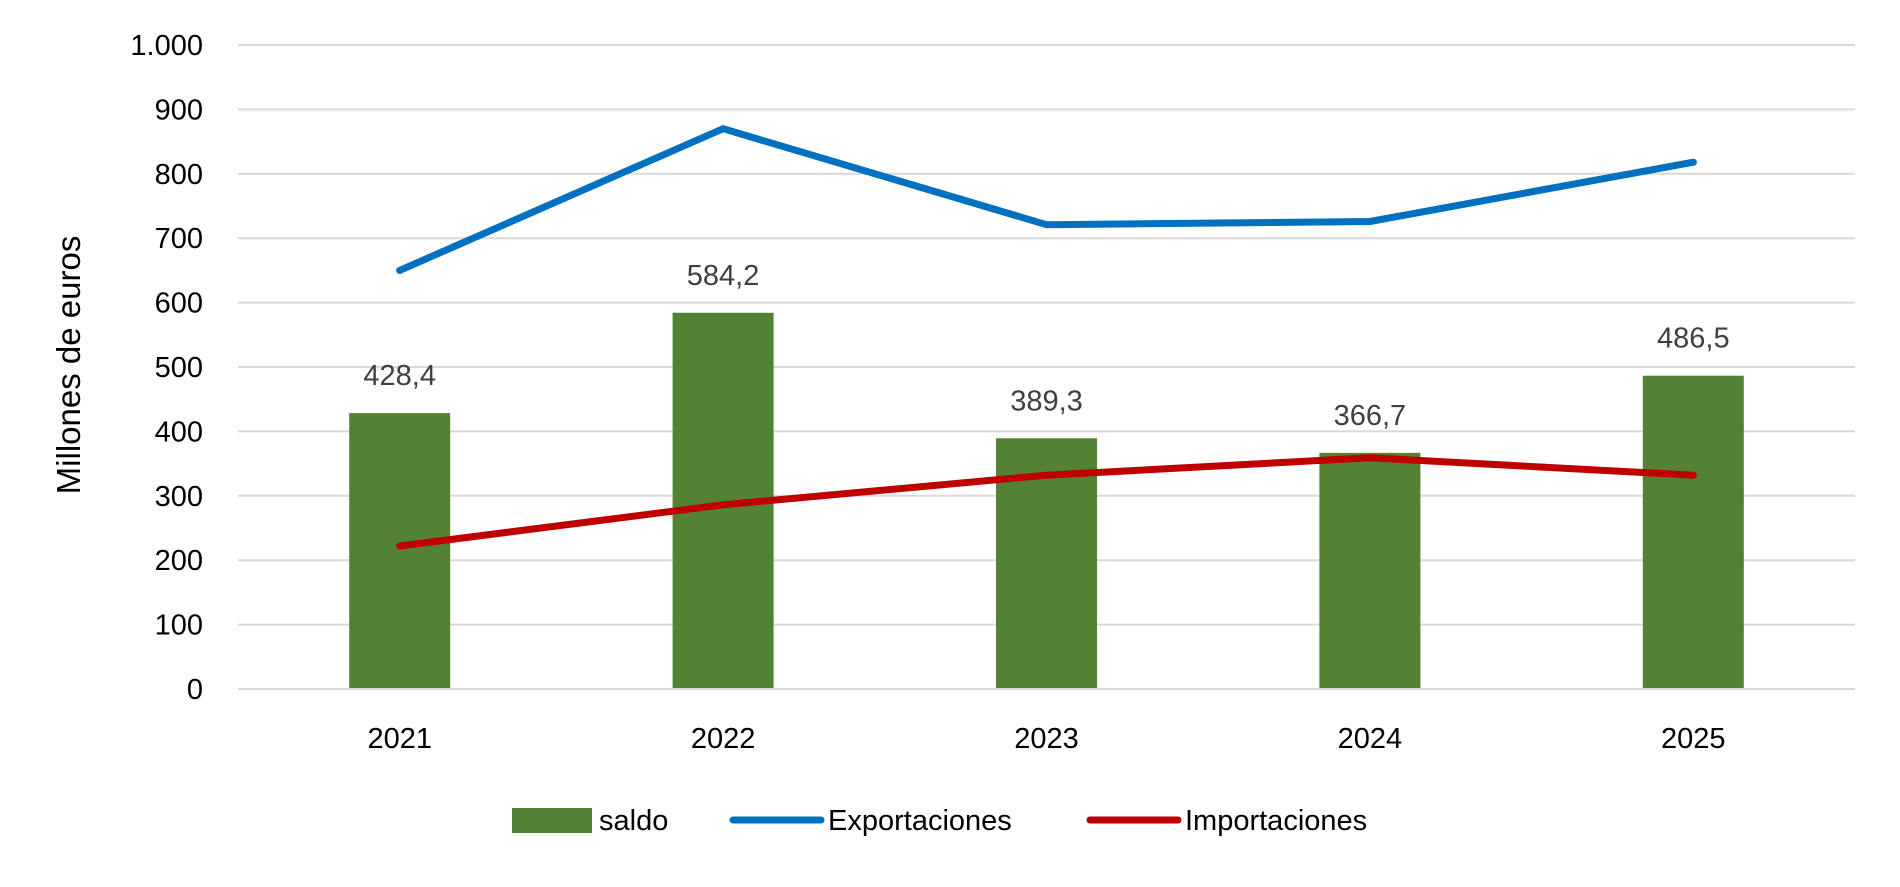 The image size is (1900, 887). I want to click on legend-item: Exportaciones, so click(870, 821).